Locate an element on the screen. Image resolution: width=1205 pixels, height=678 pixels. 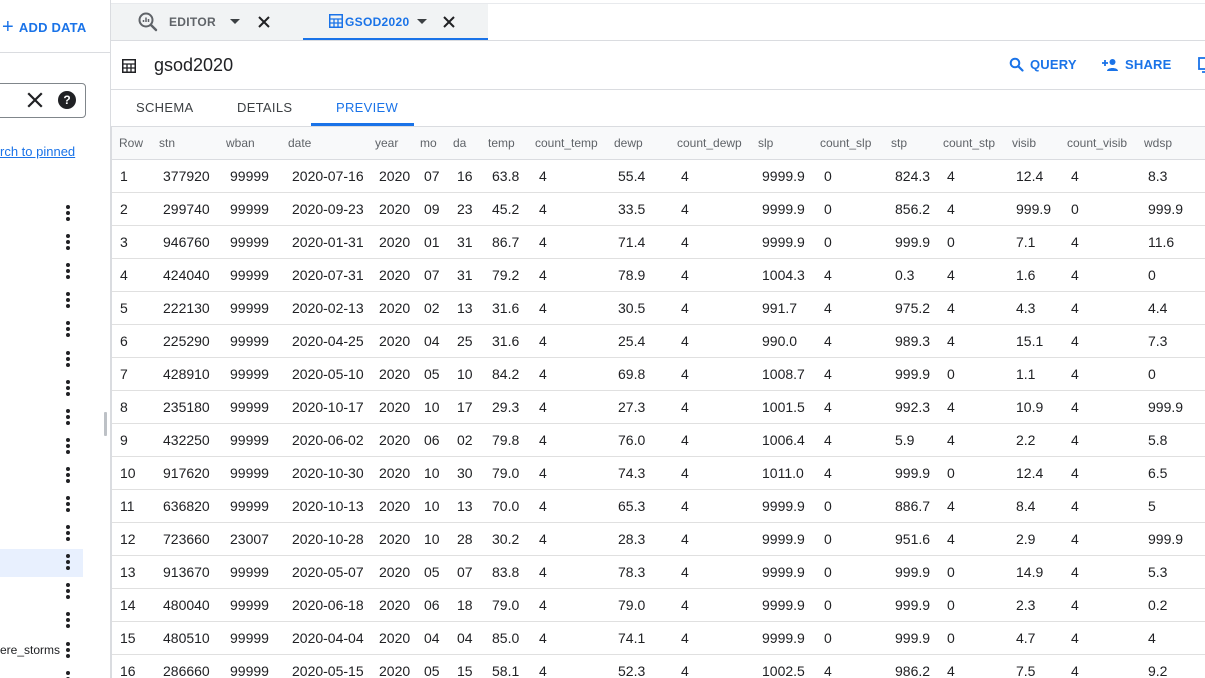
table-cell: 29.3 is located at coordinates (503, 407).